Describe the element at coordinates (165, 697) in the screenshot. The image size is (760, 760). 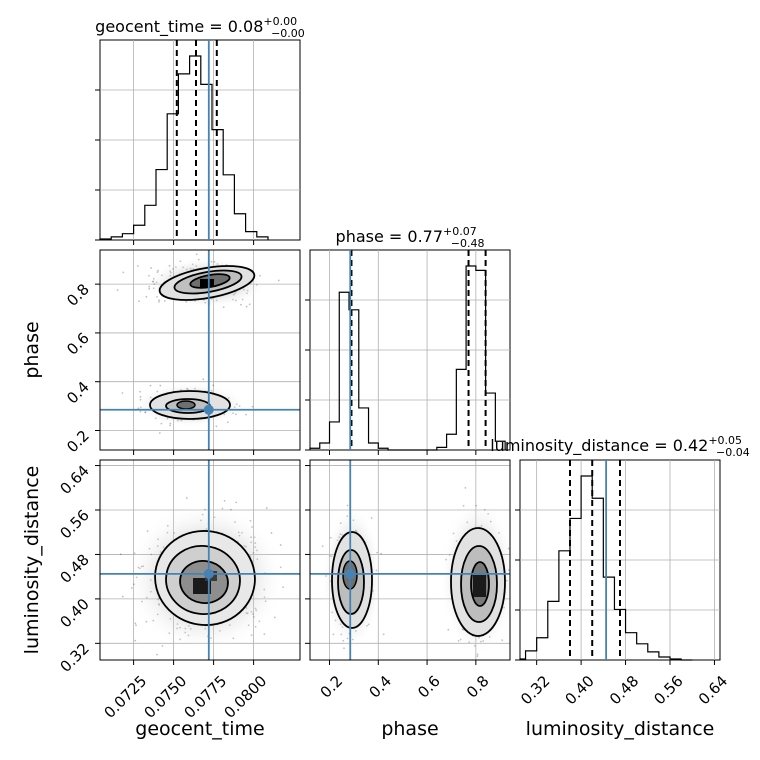
I see `tick-label: 0.0750` at that location.